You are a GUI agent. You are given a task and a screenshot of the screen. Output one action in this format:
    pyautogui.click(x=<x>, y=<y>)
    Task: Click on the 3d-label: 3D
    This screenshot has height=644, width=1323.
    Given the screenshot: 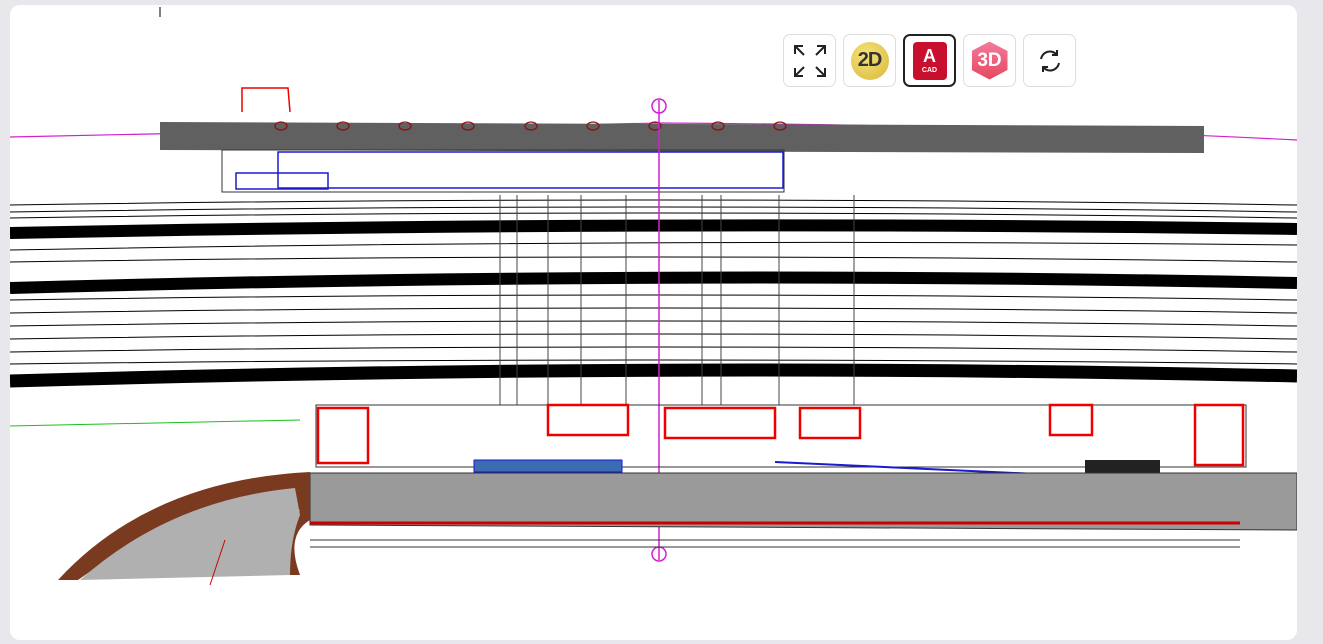 What is the action you would take?
    pyautogui.click(x=989, y=60)
    